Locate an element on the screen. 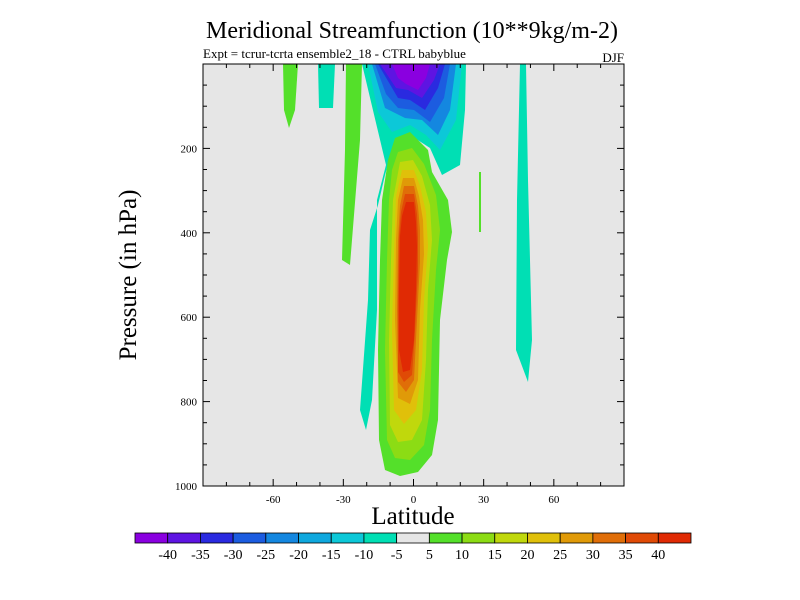 Image resolution: width=800 pixels, height=600 pixels. colorbar-label: 5 is located at coordinates (429, 555).